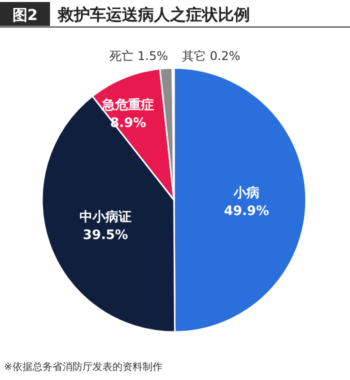  Describe the element at coordinates (83, 367) in the screenshot. I see `text: ※依据总务省消防厅发表的资料制作` at that location.